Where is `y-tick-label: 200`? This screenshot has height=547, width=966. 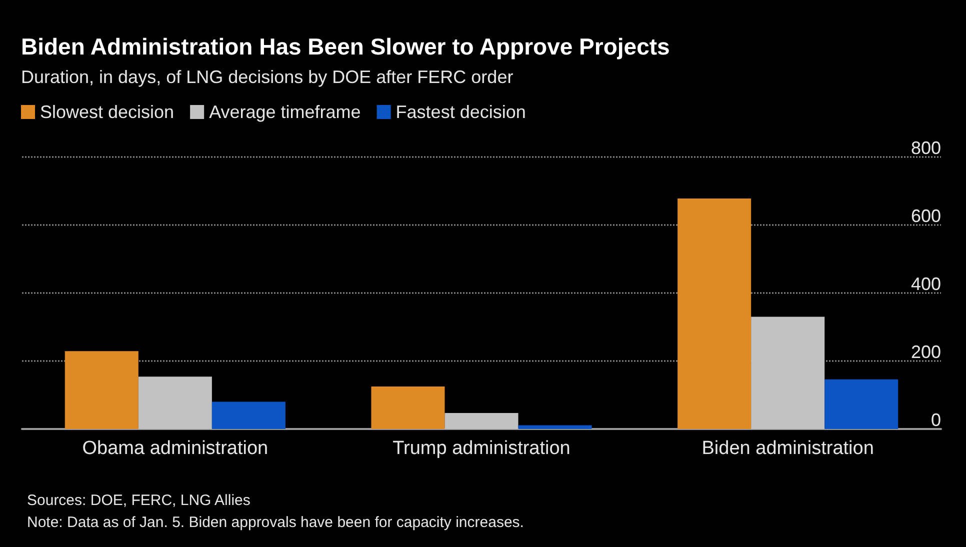
y-tick-label: 200 is located at coordinates (925, 352).